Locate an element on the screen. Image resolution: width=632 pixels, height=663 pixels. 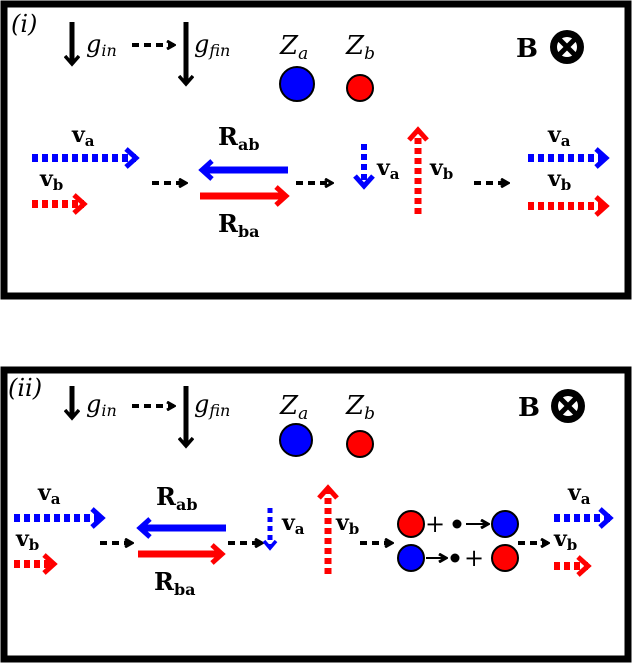
panel-label: (ii) is located at coordinates (25, 388).